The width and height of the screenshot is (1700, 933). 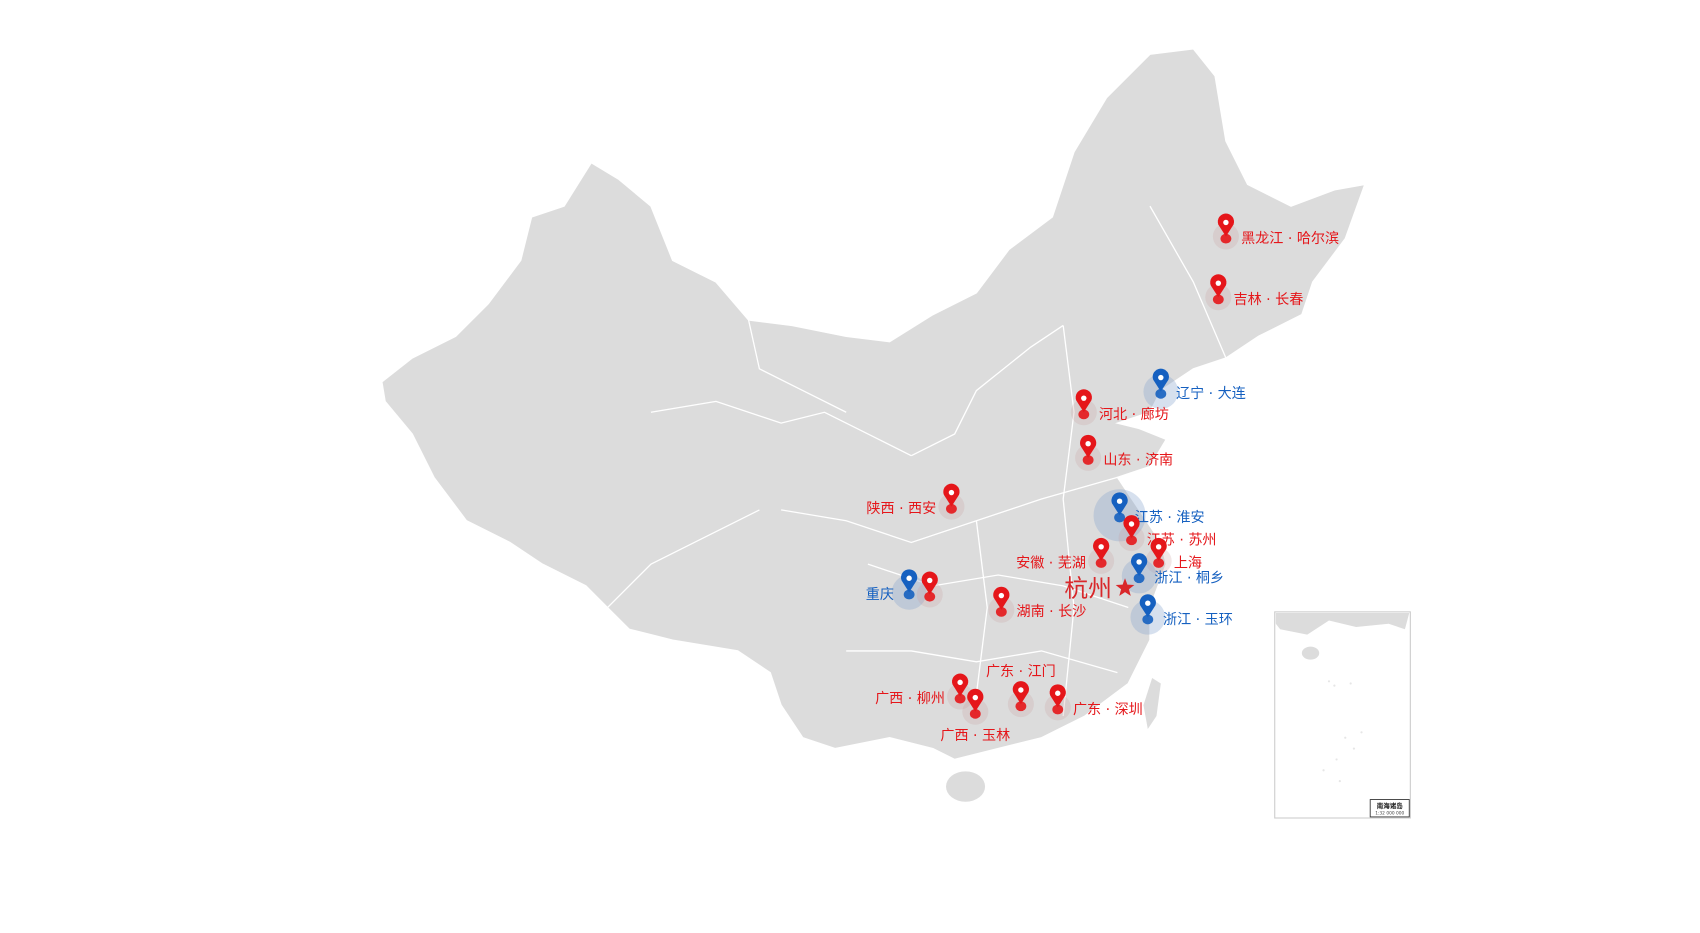 I want to click on inset-land, so click(x=1342, y=623).